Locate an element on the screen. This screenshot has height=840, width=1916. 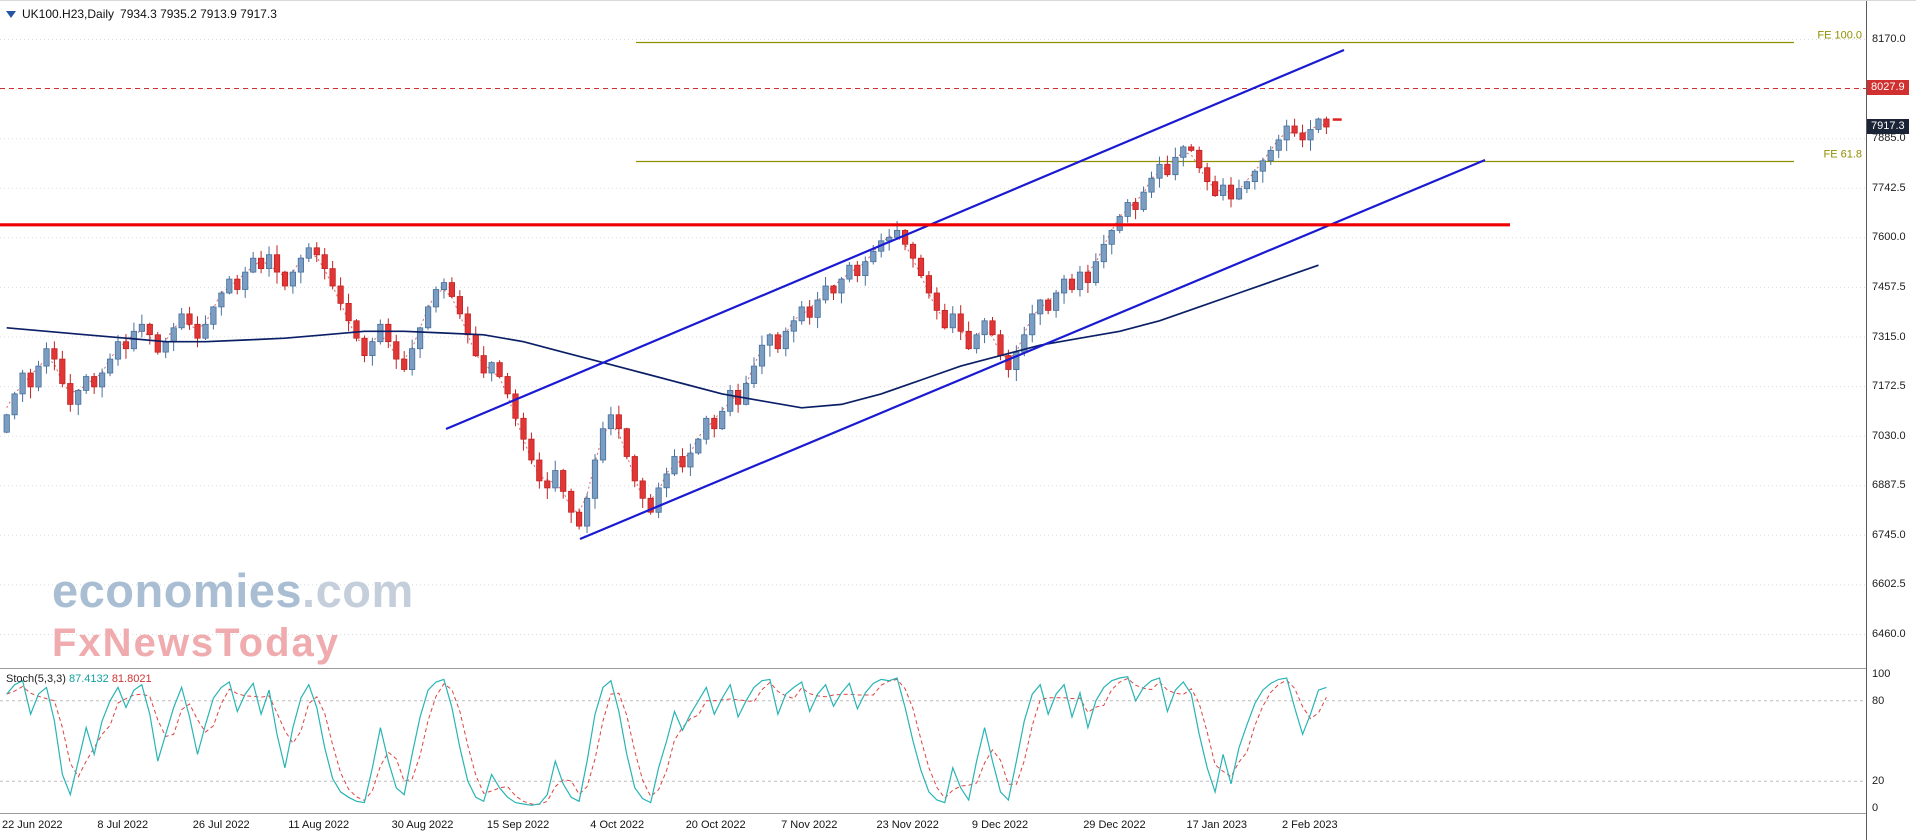
stoch-tick-label: 100 is located at coordinates (1881, 674).